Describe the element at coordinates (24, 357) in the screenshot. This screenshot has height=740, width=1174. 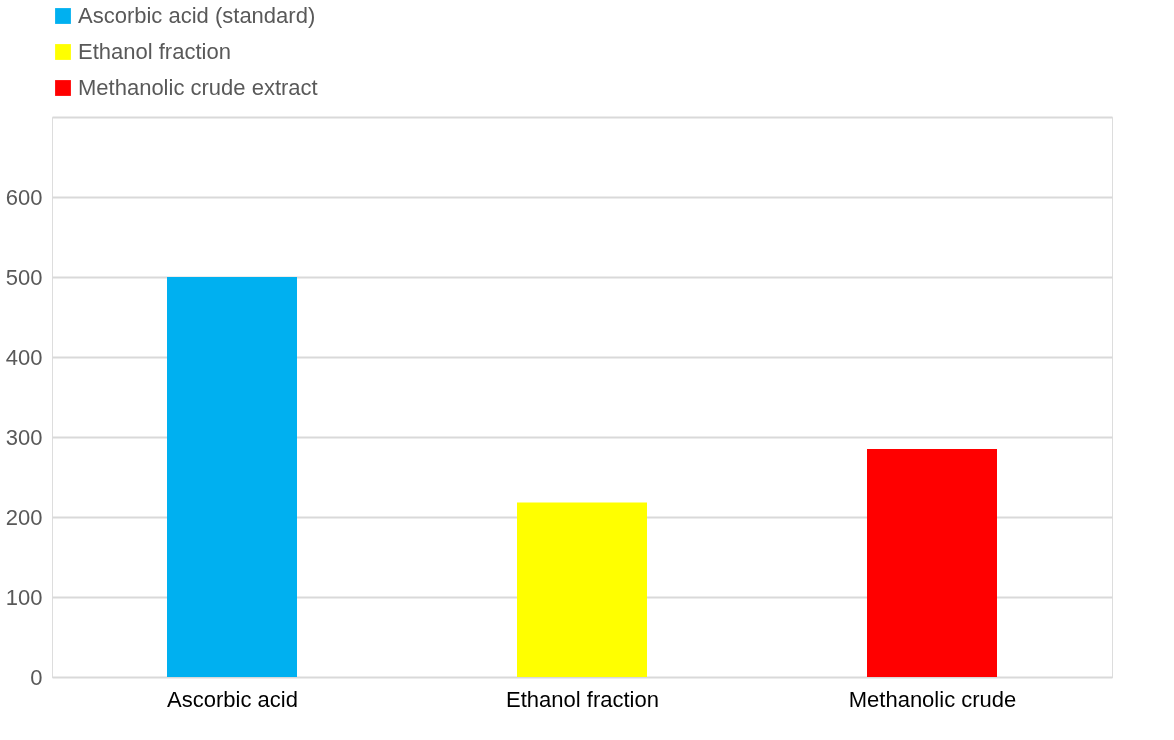
I see `y-tick-label: 400` at that location.